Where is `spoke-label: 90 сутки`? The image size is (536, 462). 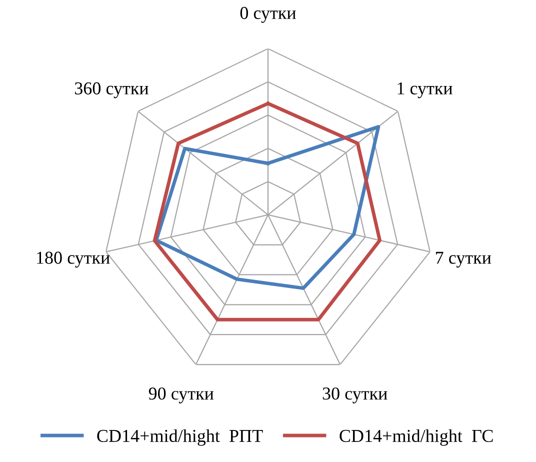 spoke-label: 90 сутки is located at coordinates (181, 395).